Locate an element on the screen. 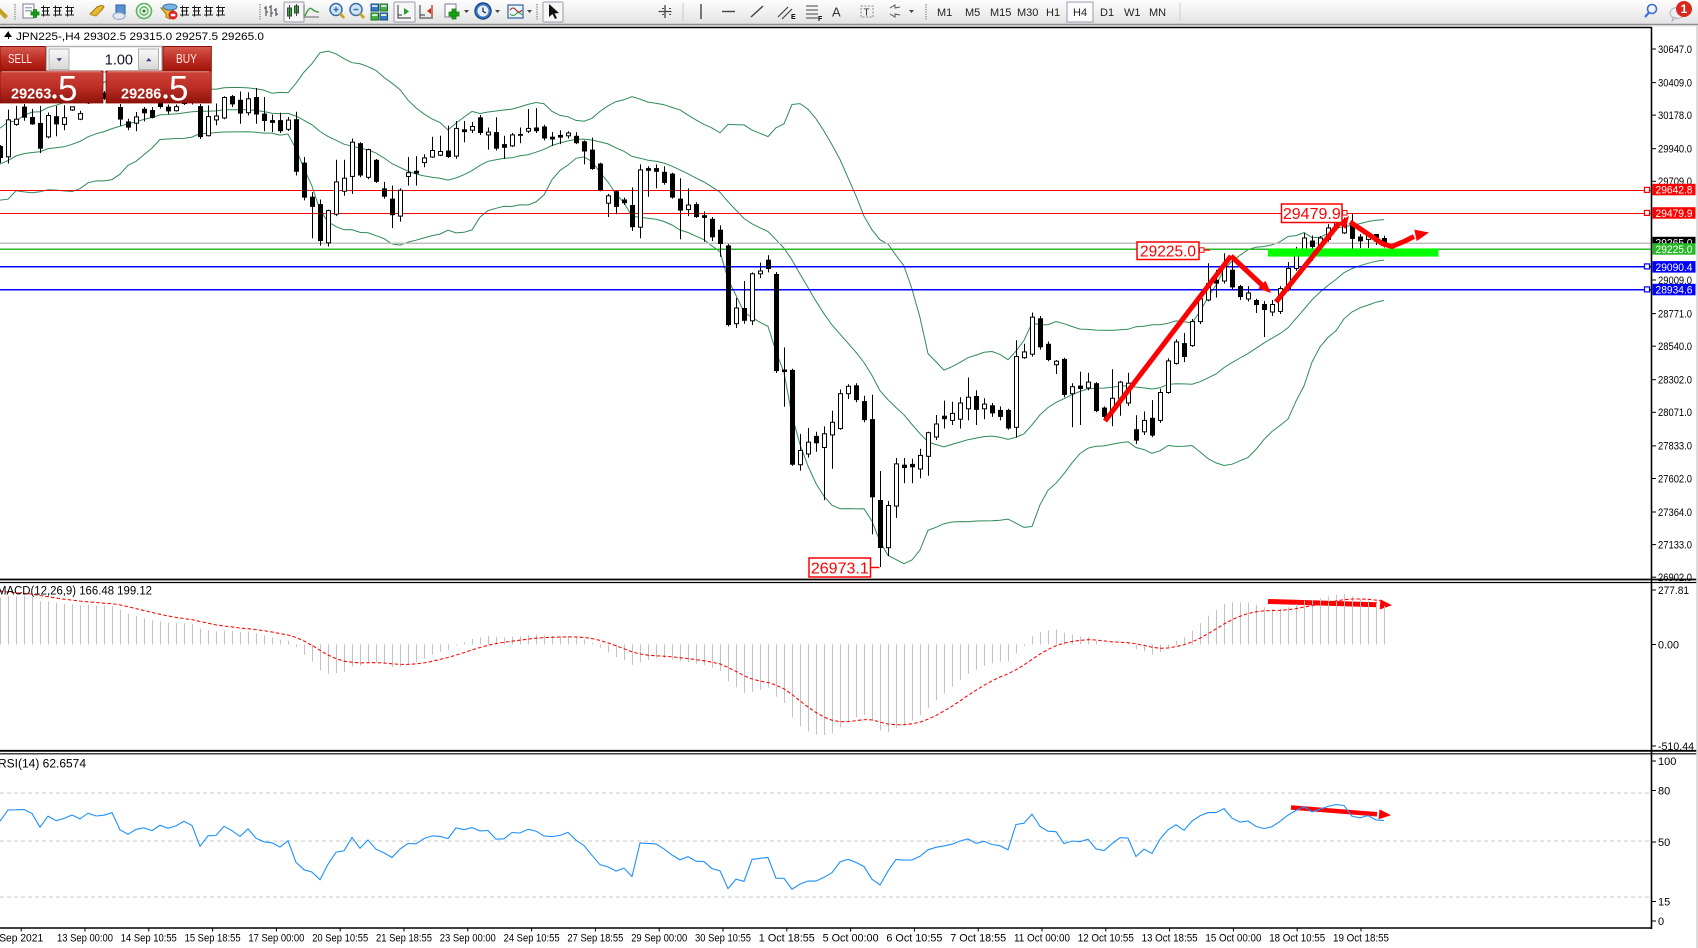 Image resolution: width=1698 pixels, height=948 pixels. svg-text: -510.44 is located at coordinates (1676, 747).